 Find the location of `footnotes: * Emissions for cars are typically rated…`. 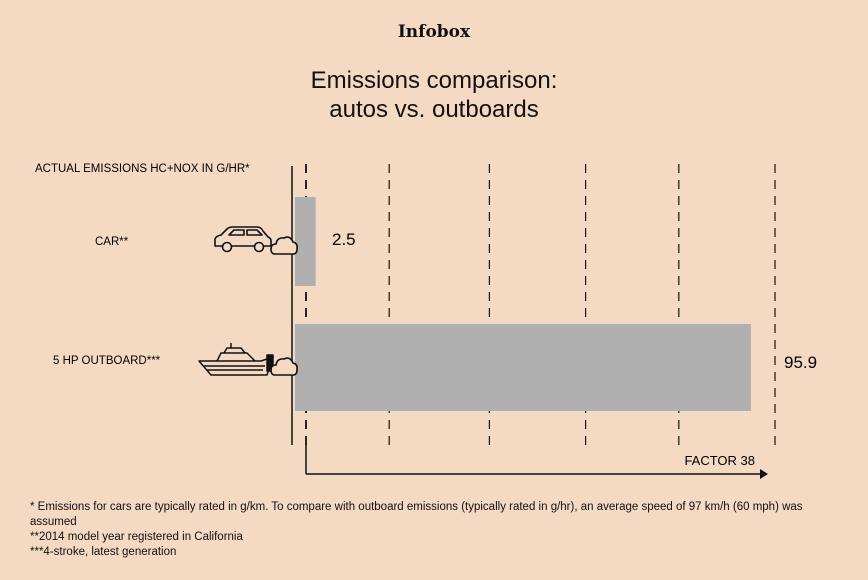

footnotes: * Emissions for cars are typically rated… is located at coordinates (435, 530).